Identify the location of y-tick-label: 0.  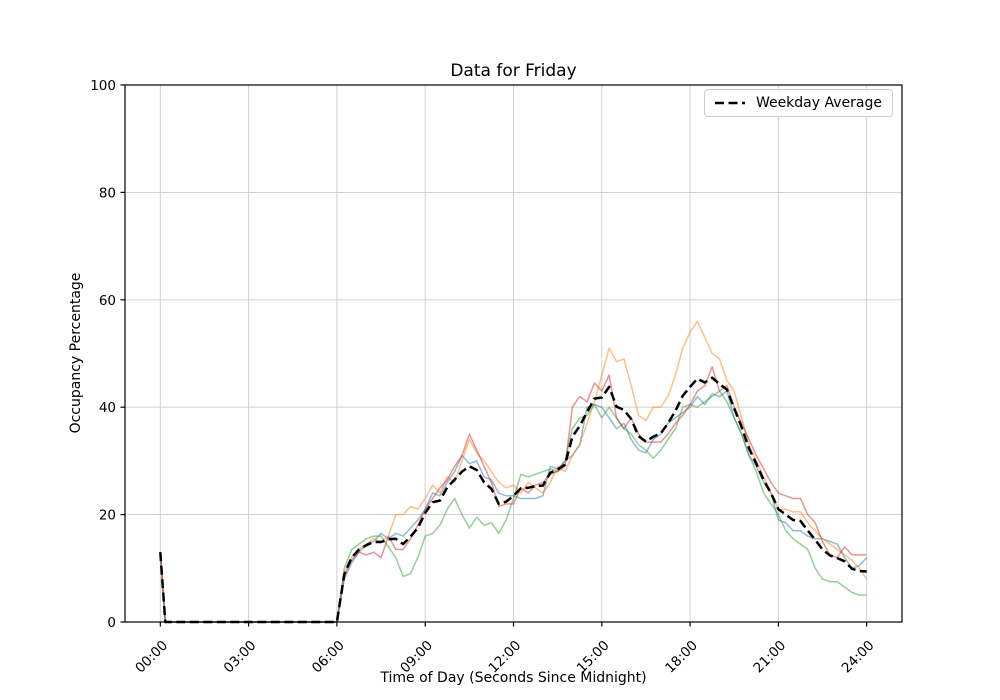
(111, 623).